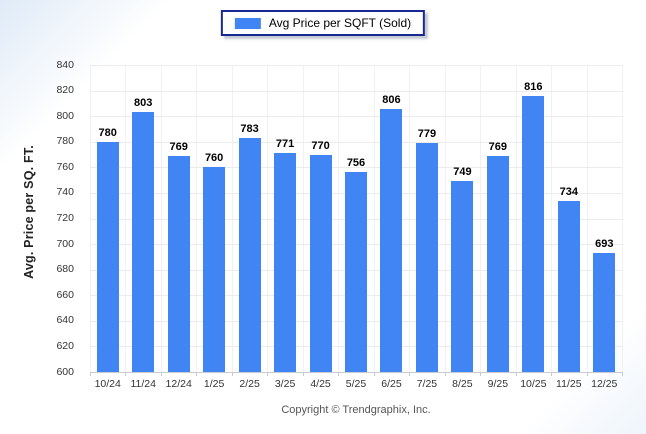  I want to click on y-tick-label: 800, so click(65, 115).